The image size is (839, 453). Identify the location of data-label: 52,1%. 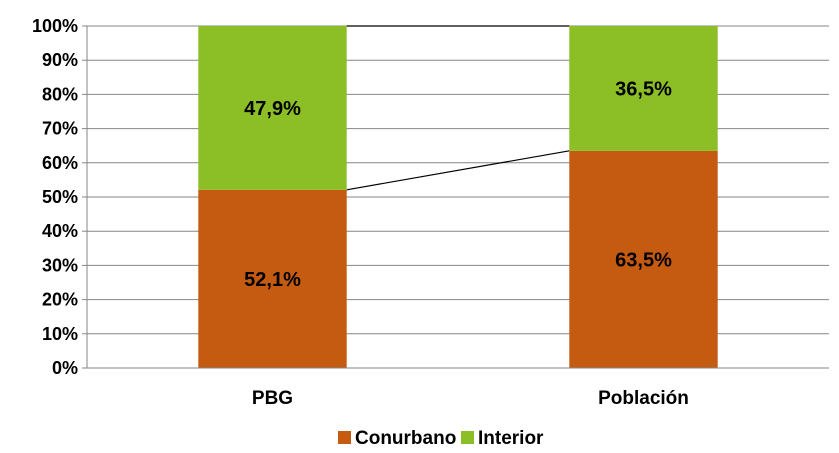
(272, 280).